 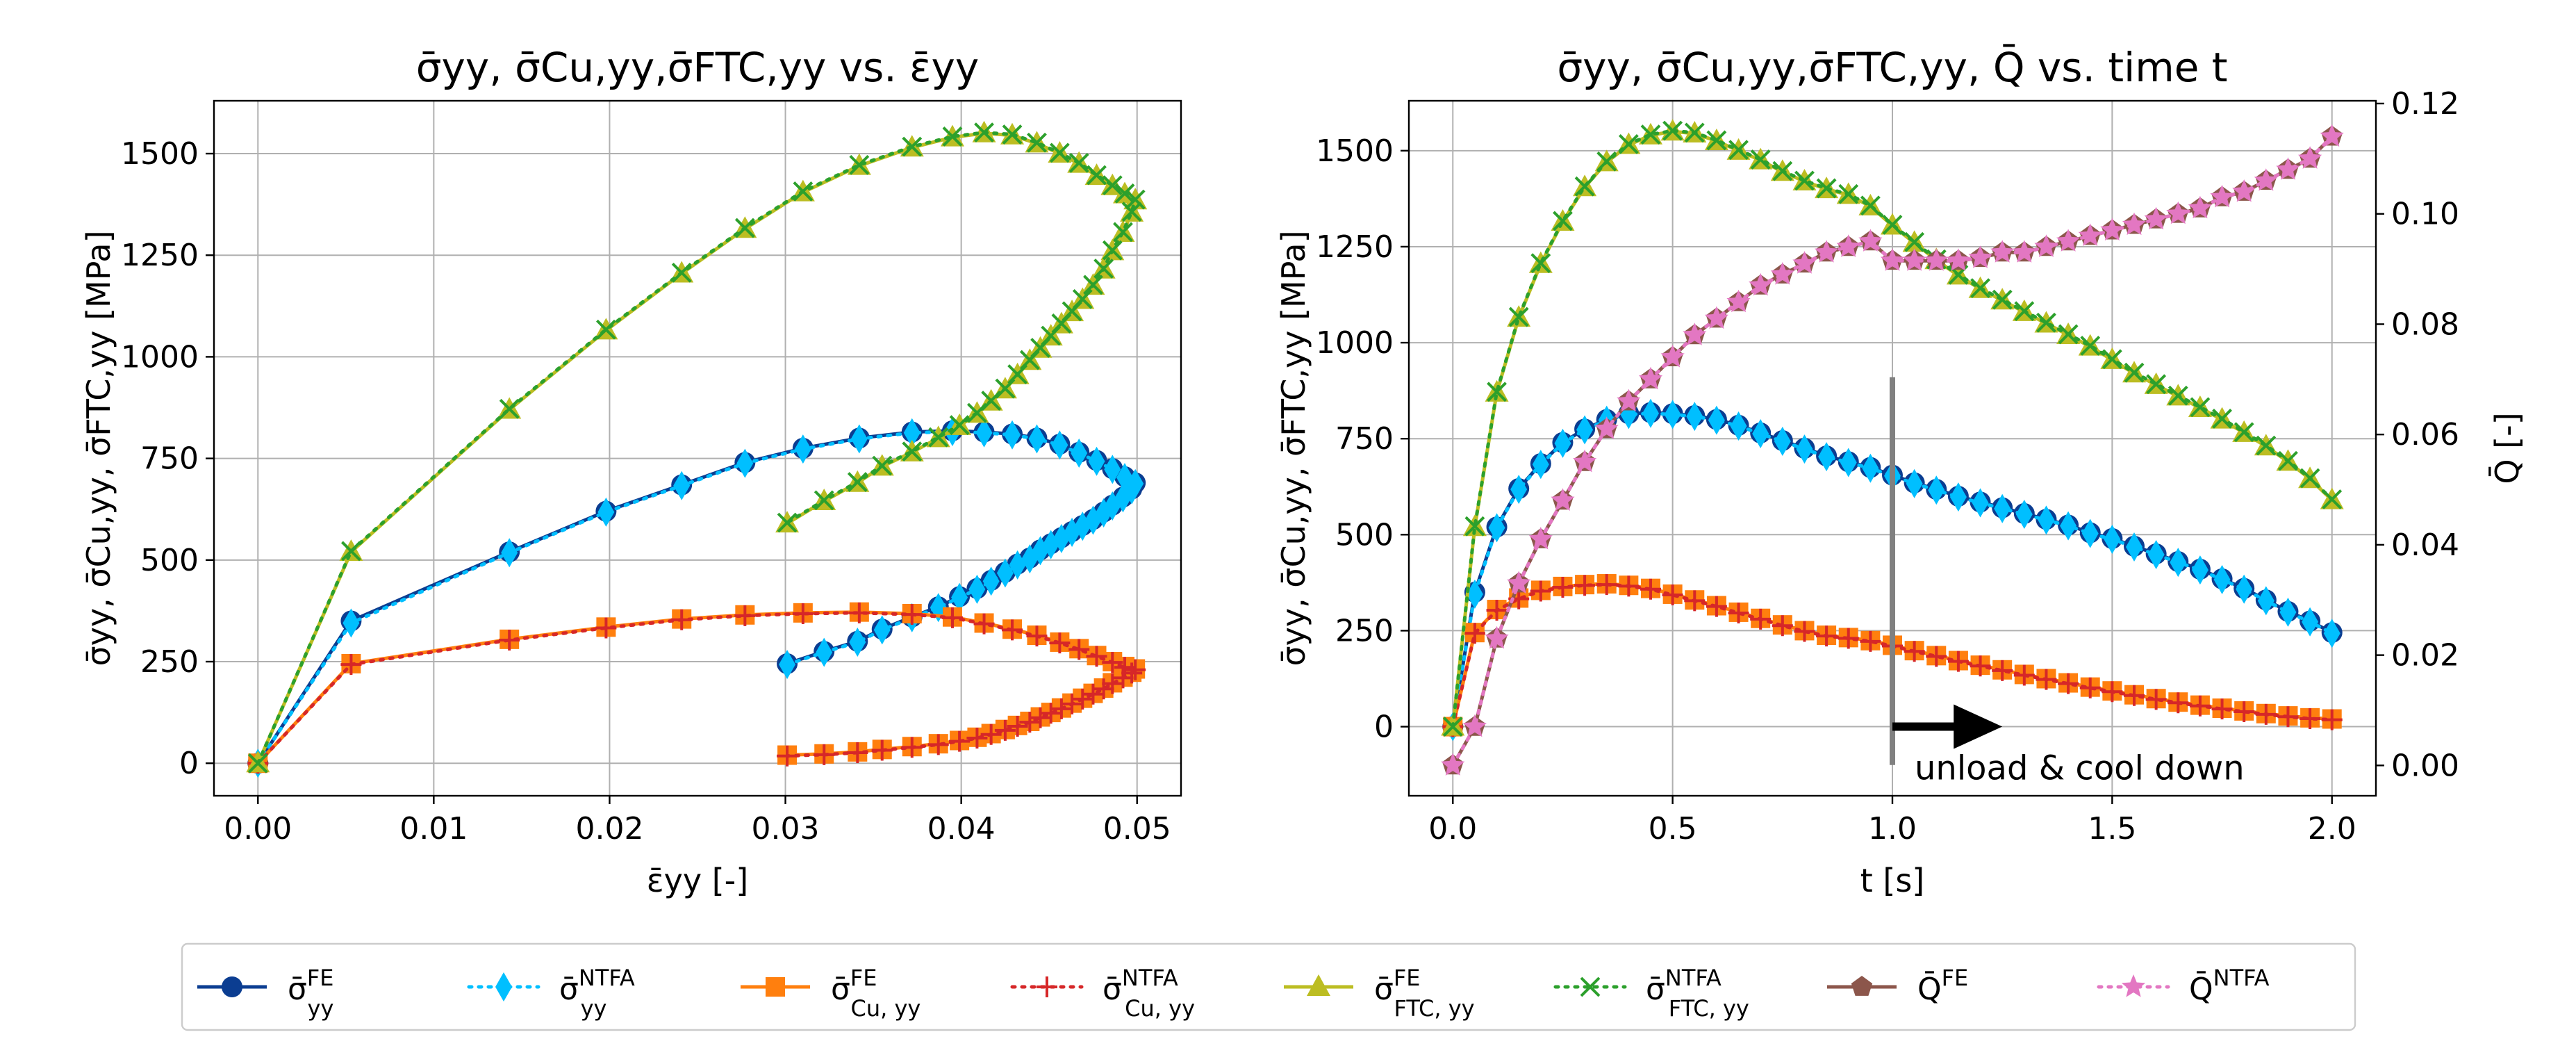 What do you see at coordinates (697, 688) in the screenshot?
I see `left-series-cu_ntfa` at bounding box center [697, 688].